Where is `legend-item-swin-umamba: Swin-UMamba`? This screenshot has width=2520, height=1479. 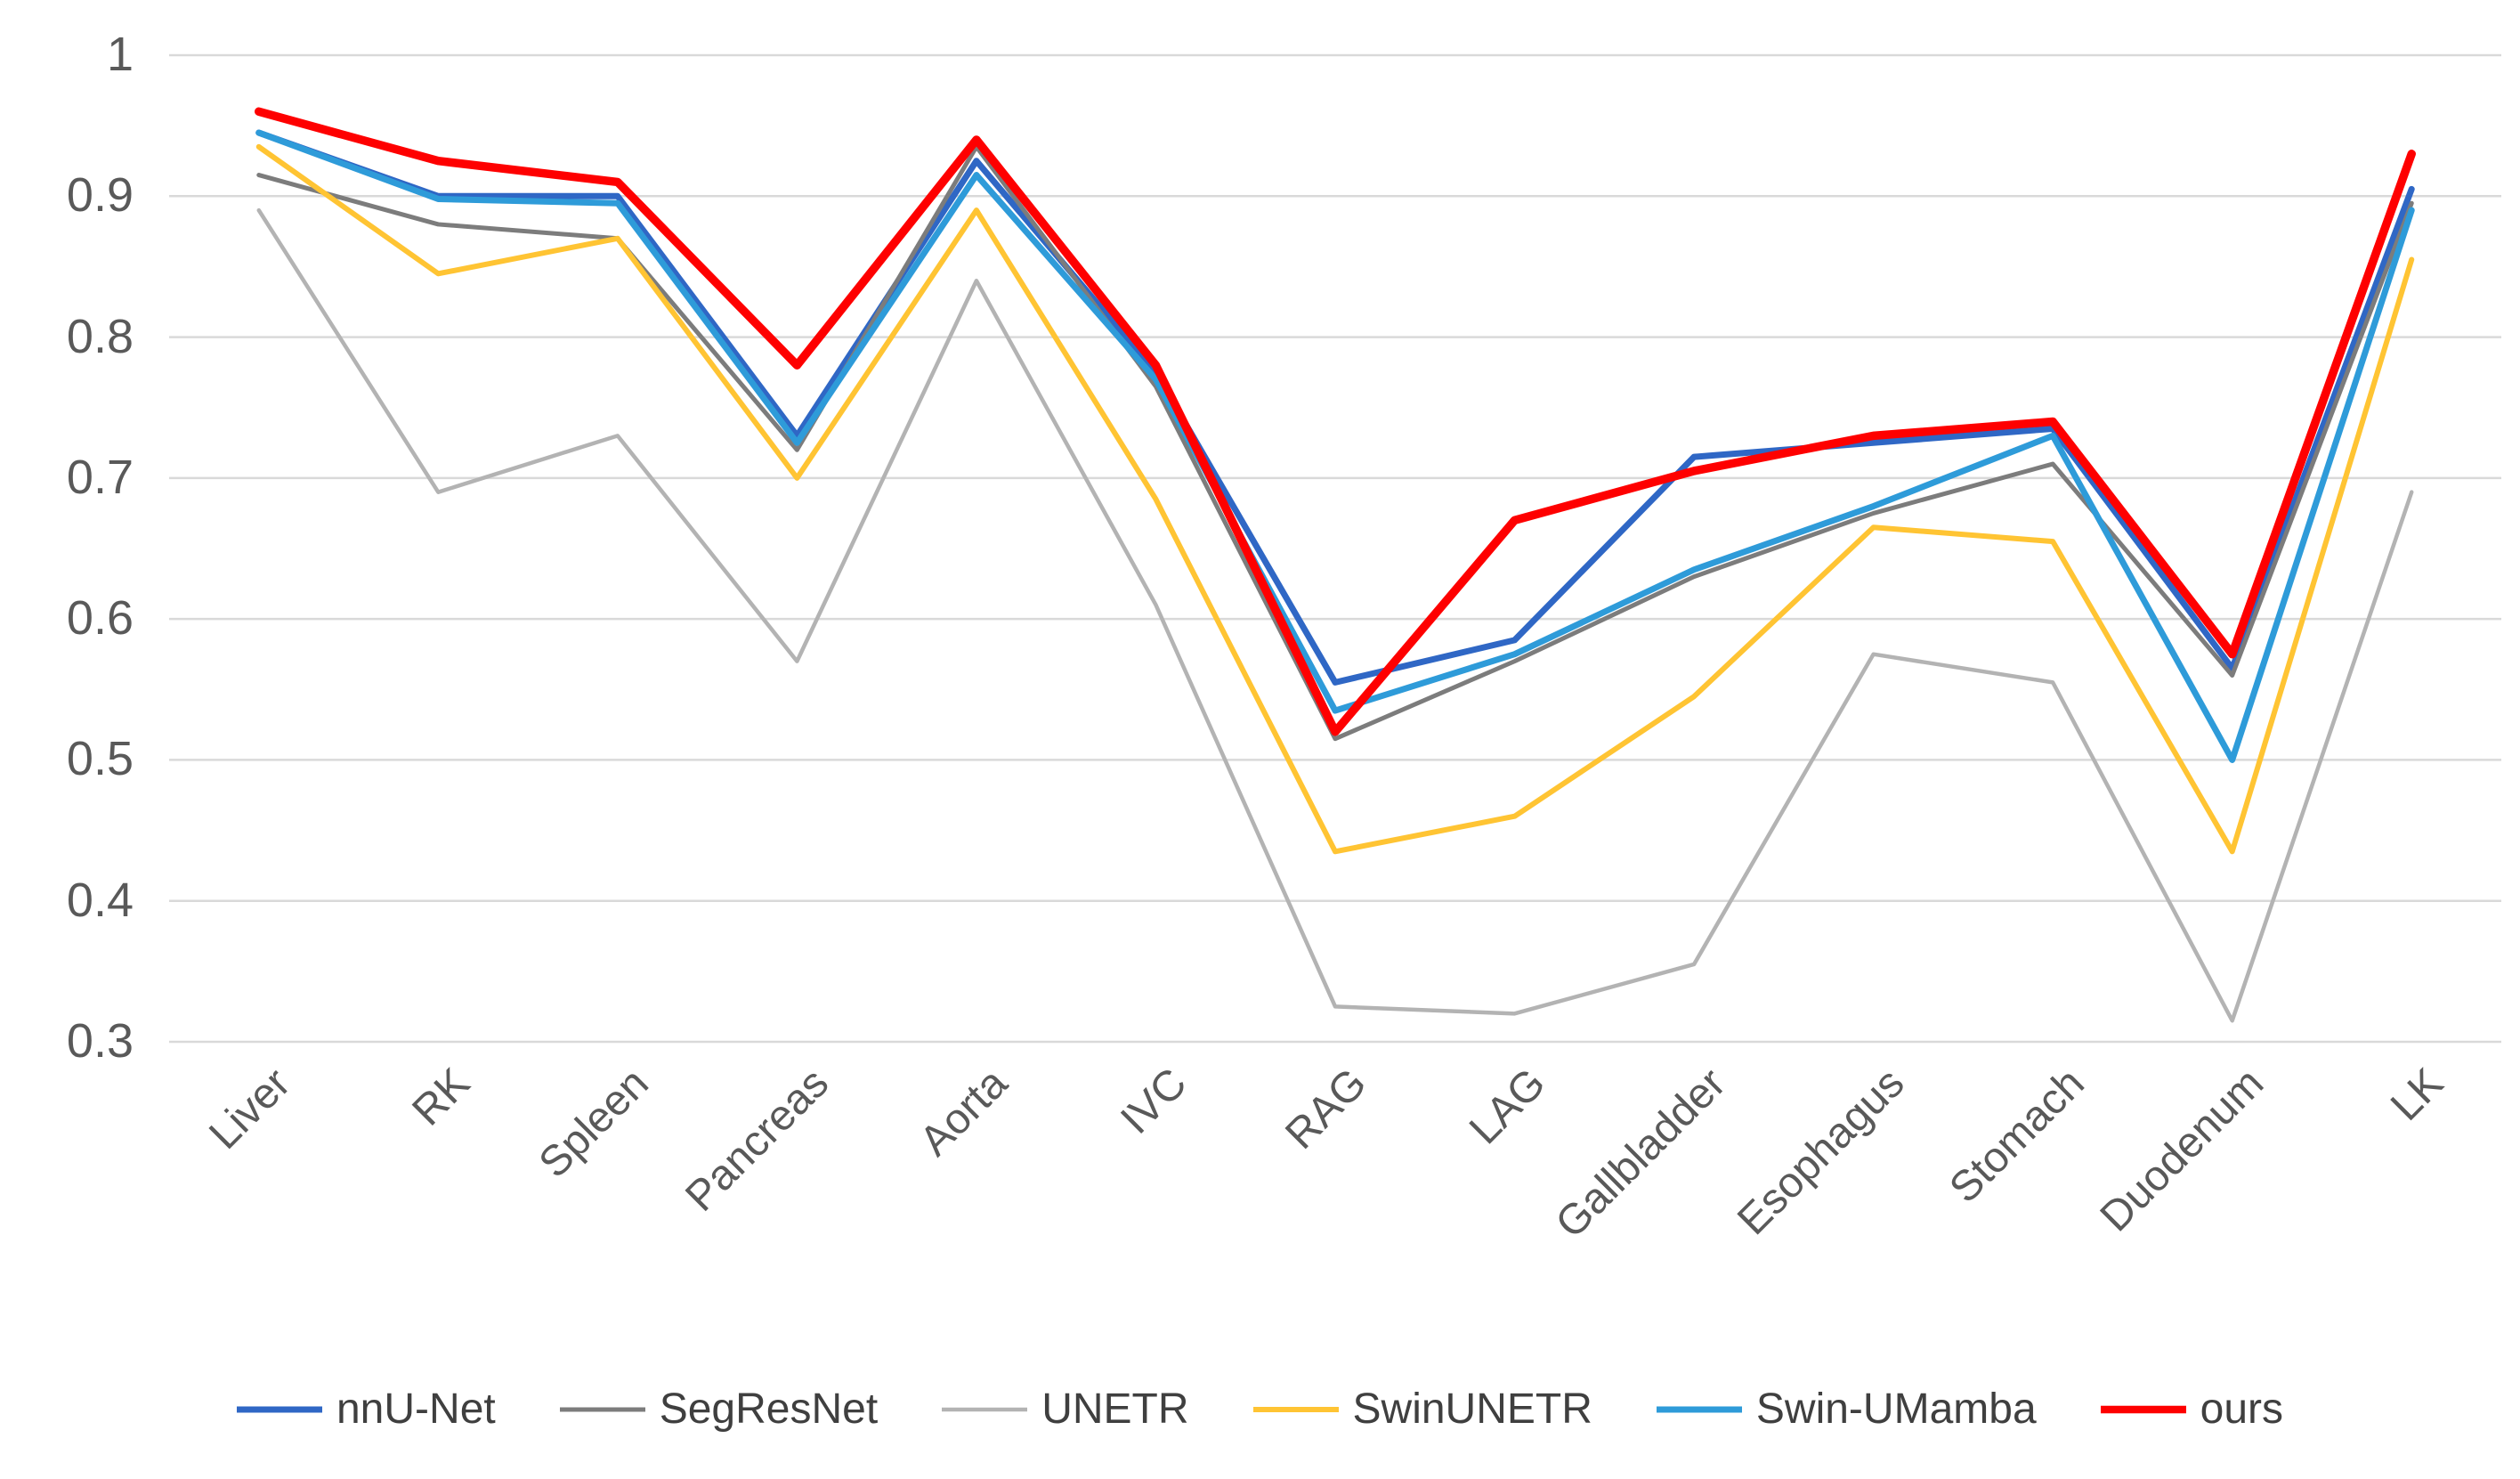
legend-item-swin-umamba: Swin-UMamba is located at coordinates (1846, 1409).